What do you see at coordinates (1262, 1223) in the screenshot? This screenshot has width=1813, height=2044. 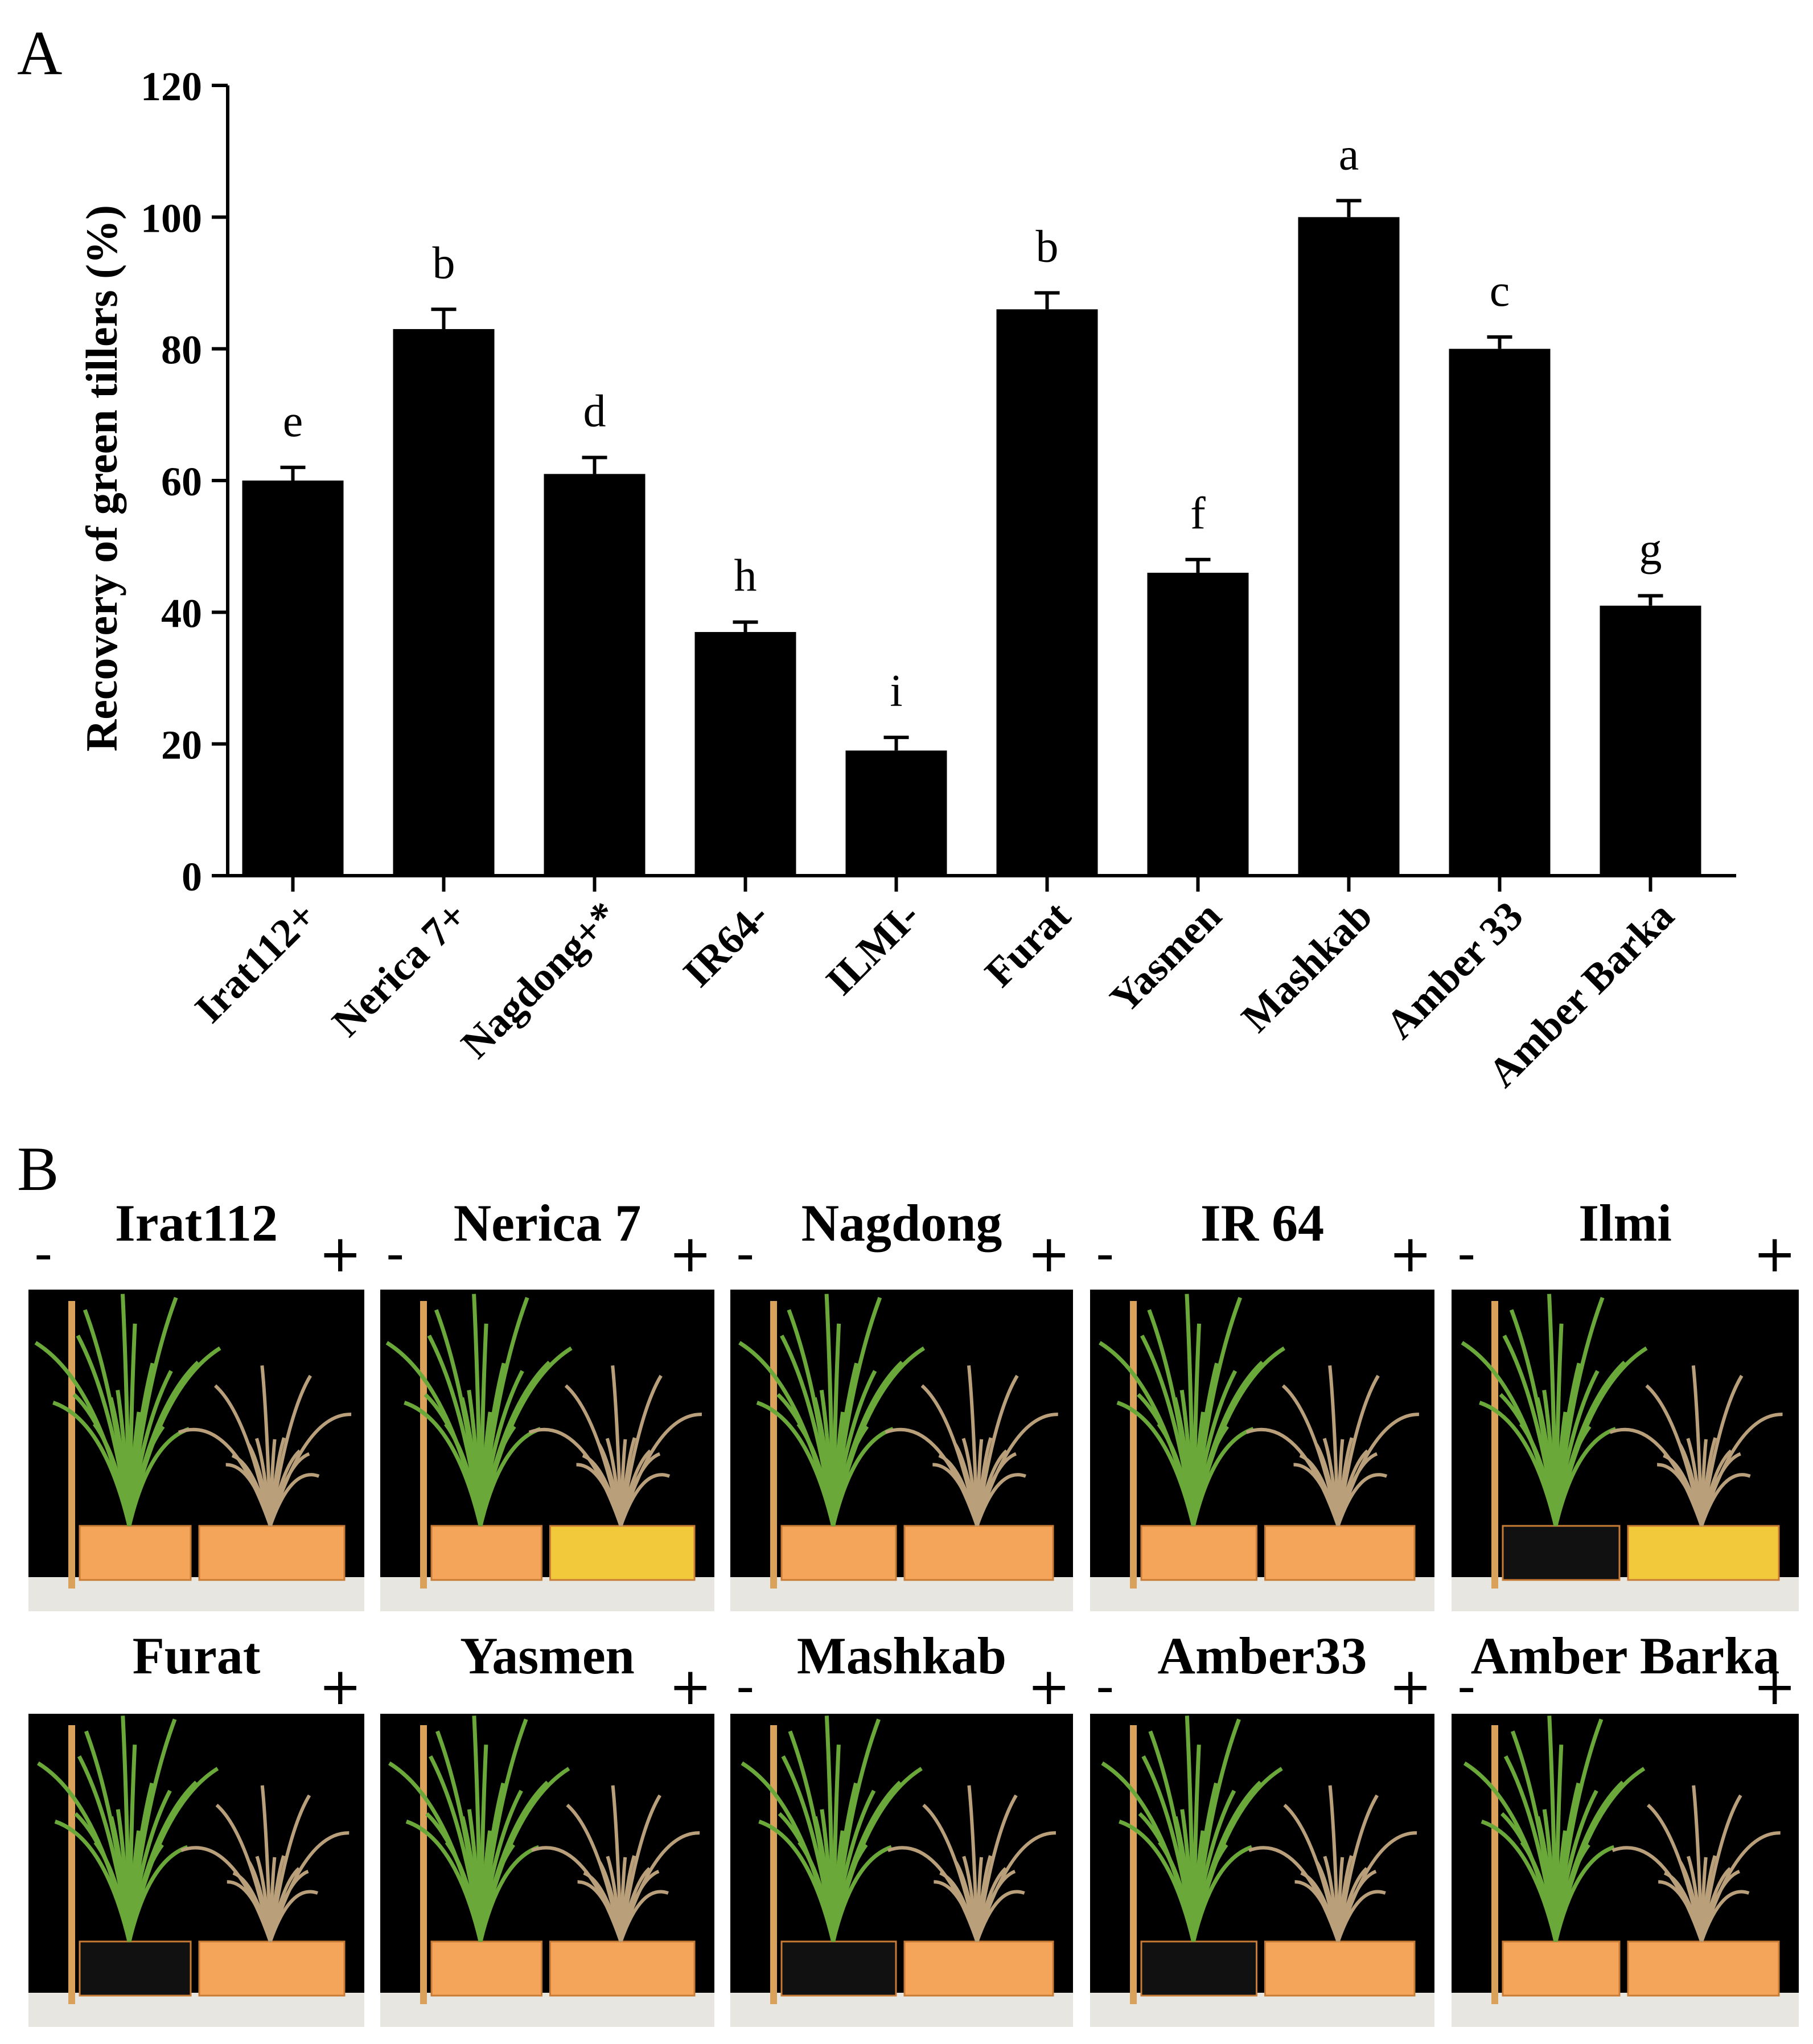 I see `photo-title: IR 64` at bounding box center [1262, 1223].